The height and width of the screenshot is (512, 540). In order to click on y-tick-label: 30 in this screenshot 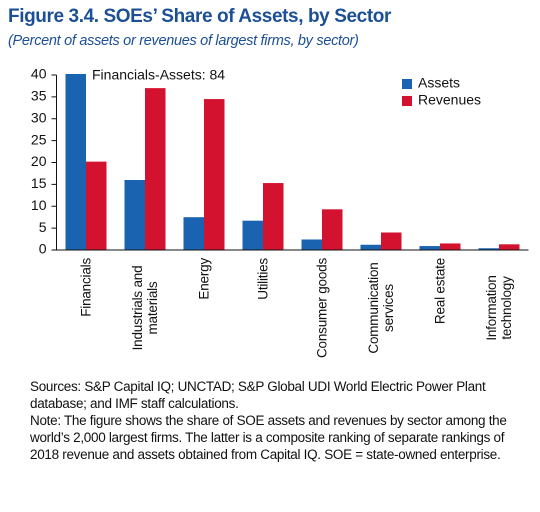, I will do `click(39, 117)`.